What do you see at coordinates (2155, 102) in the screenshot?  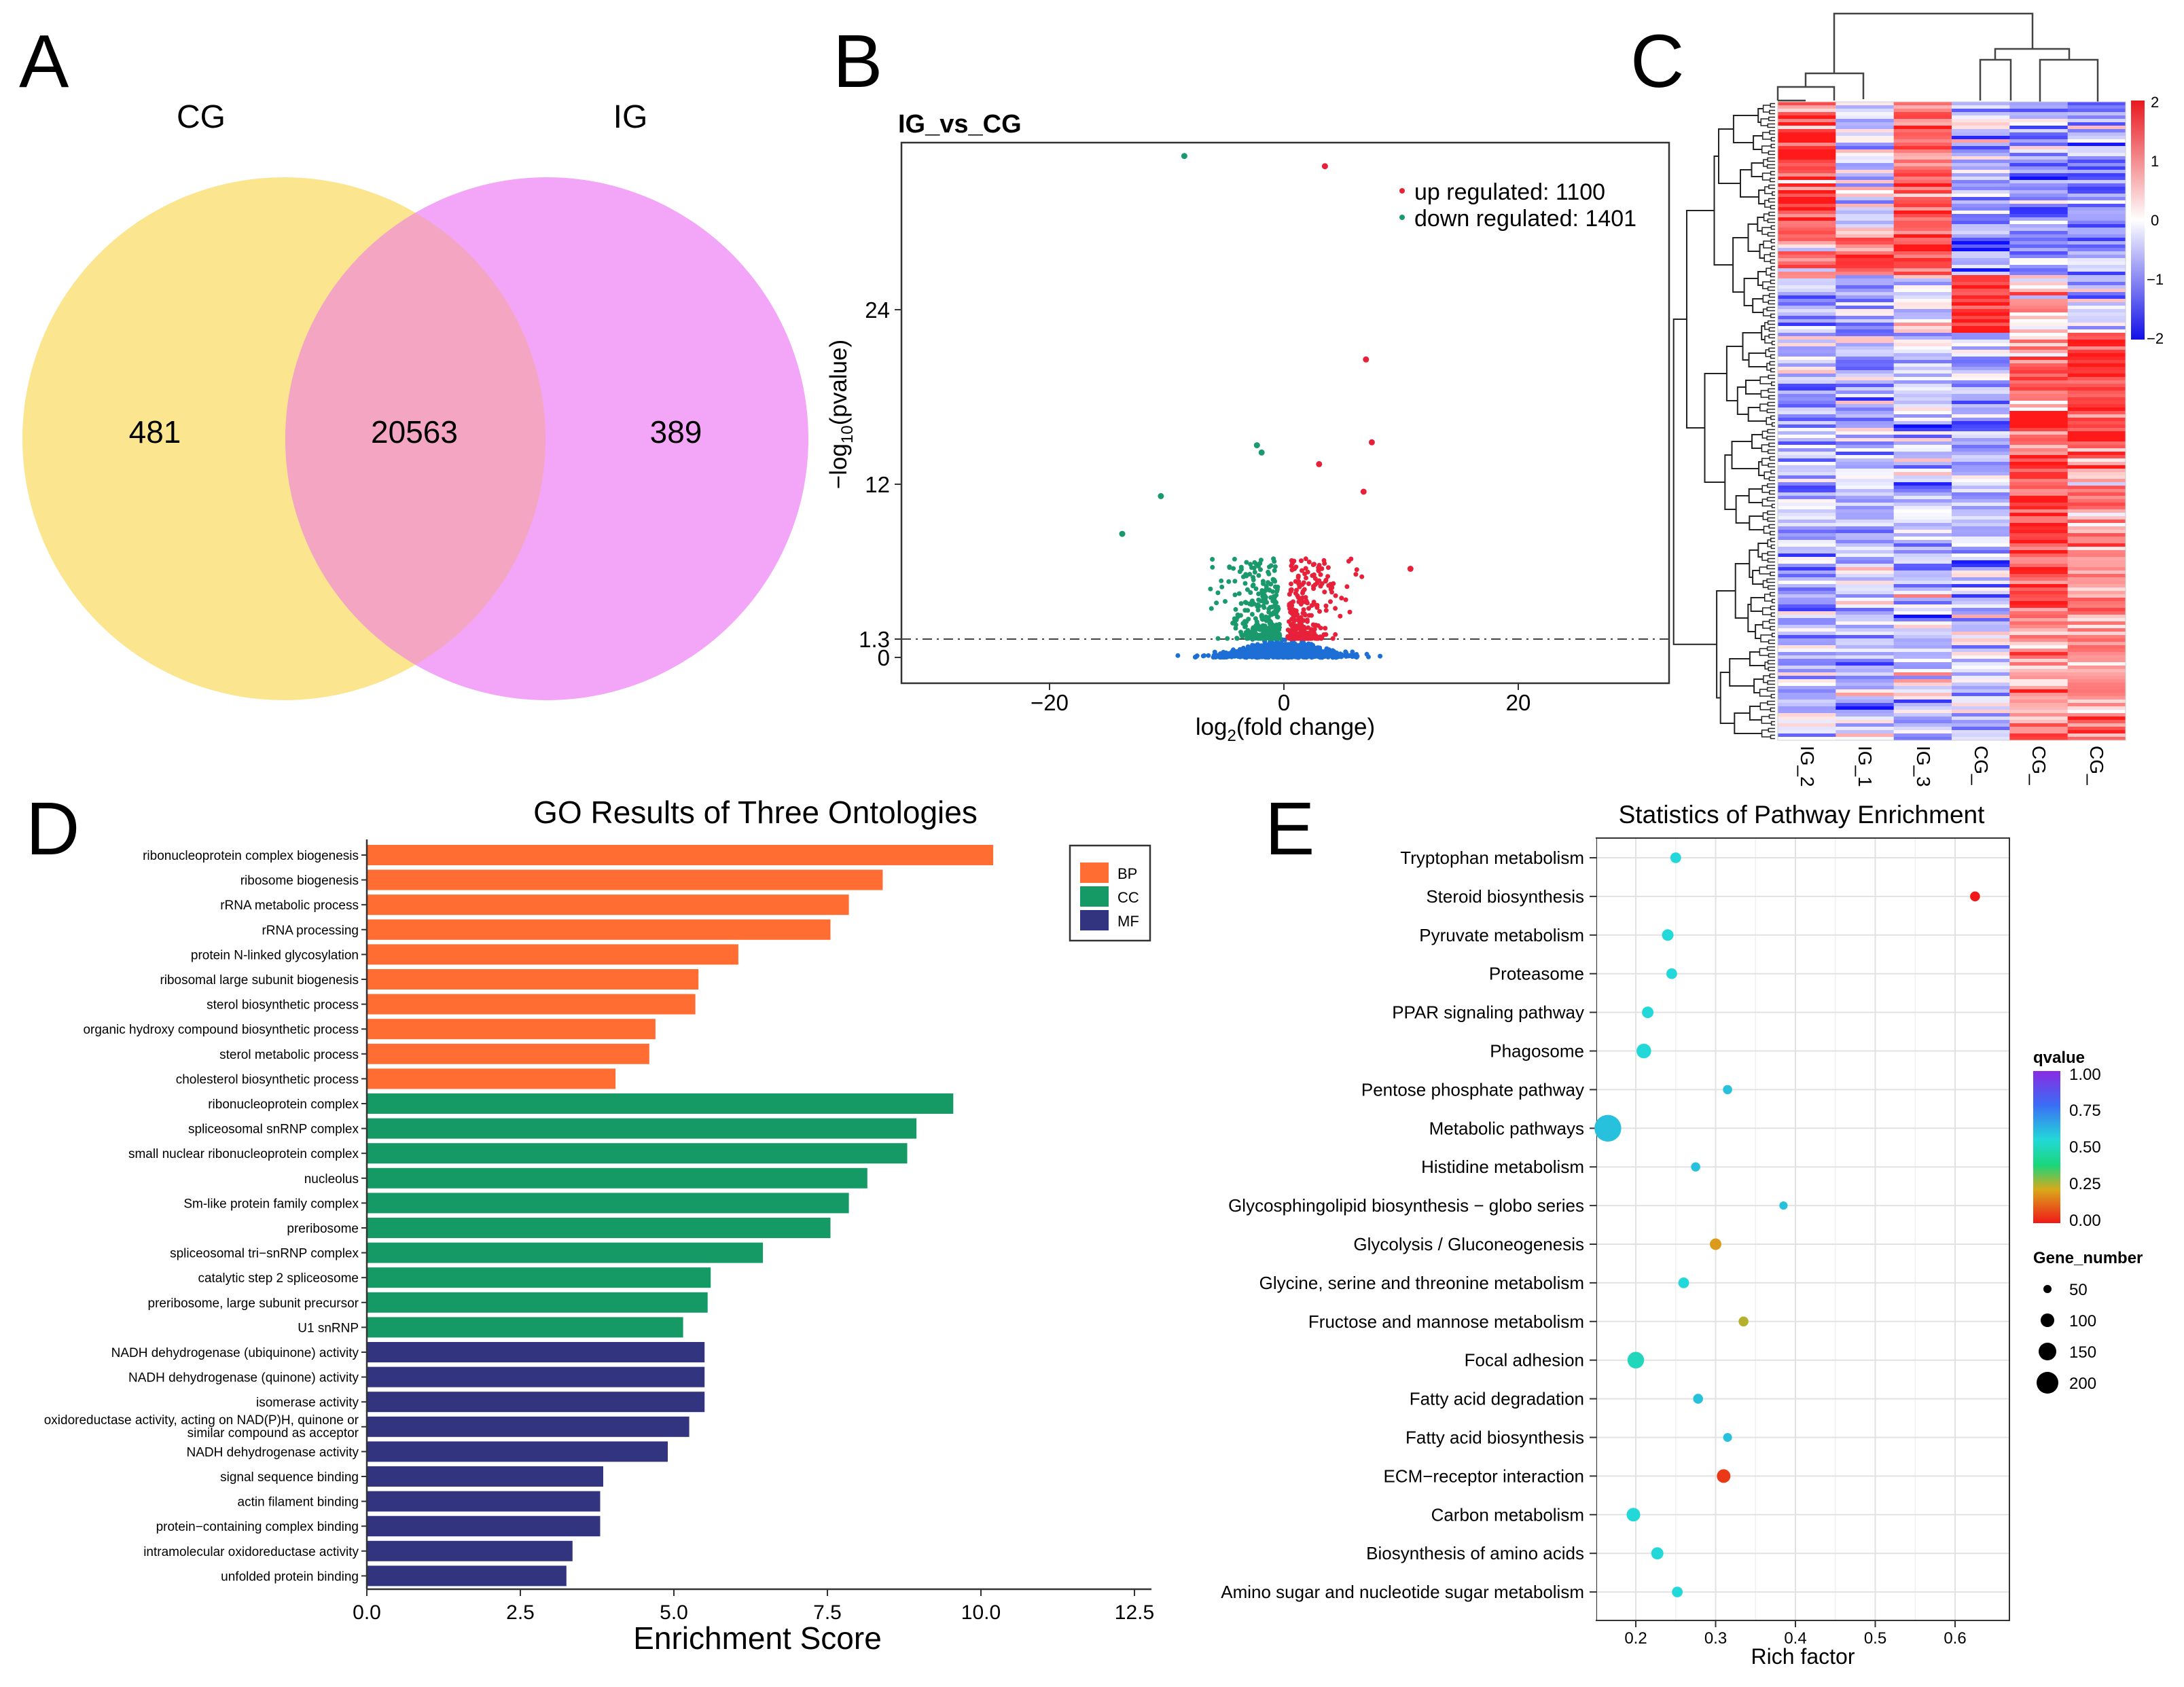 I see `heatmap-scale-tick: 2` at bounding box center [2155, 102].